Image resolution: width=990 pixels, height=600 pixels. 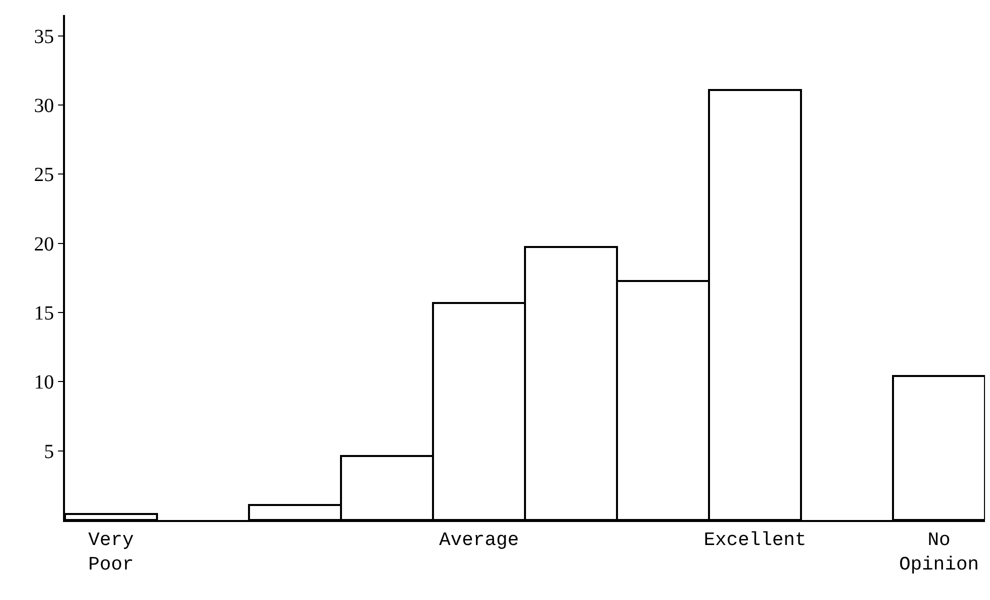 I want to click on y-tick-label: 10, so click(x=44, y=383).